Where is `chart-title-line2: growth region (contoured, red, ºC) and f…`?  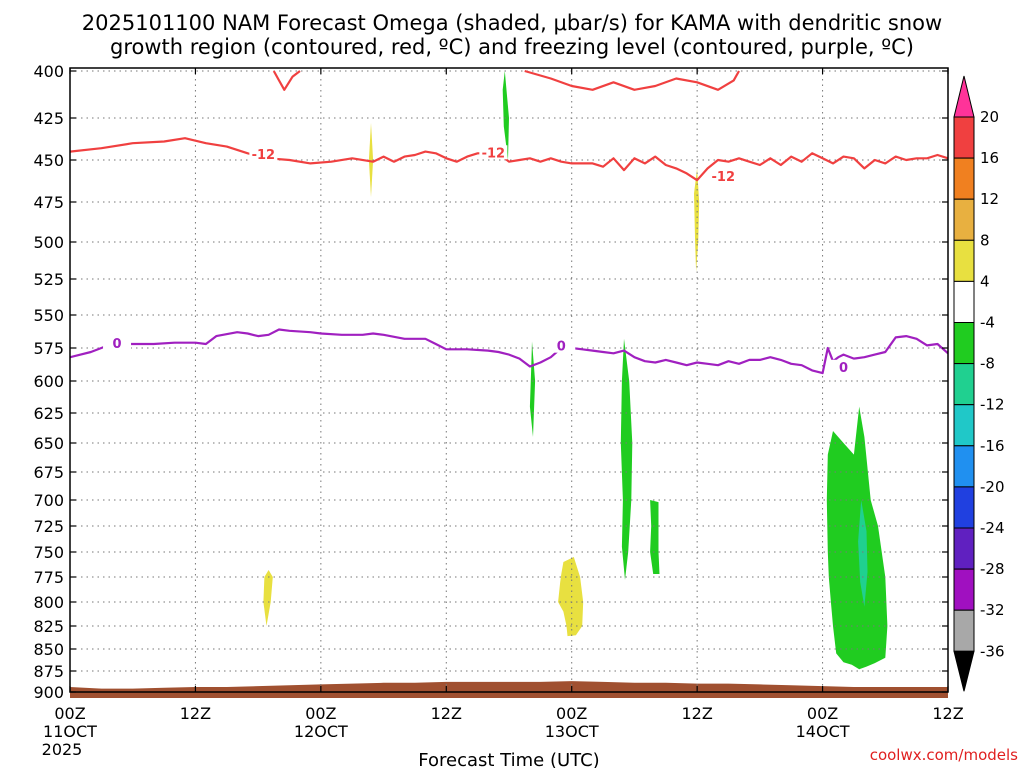
chart-title-line2: growth region (contoured, red, ºC) and f… is located at coordinates (512, 47).